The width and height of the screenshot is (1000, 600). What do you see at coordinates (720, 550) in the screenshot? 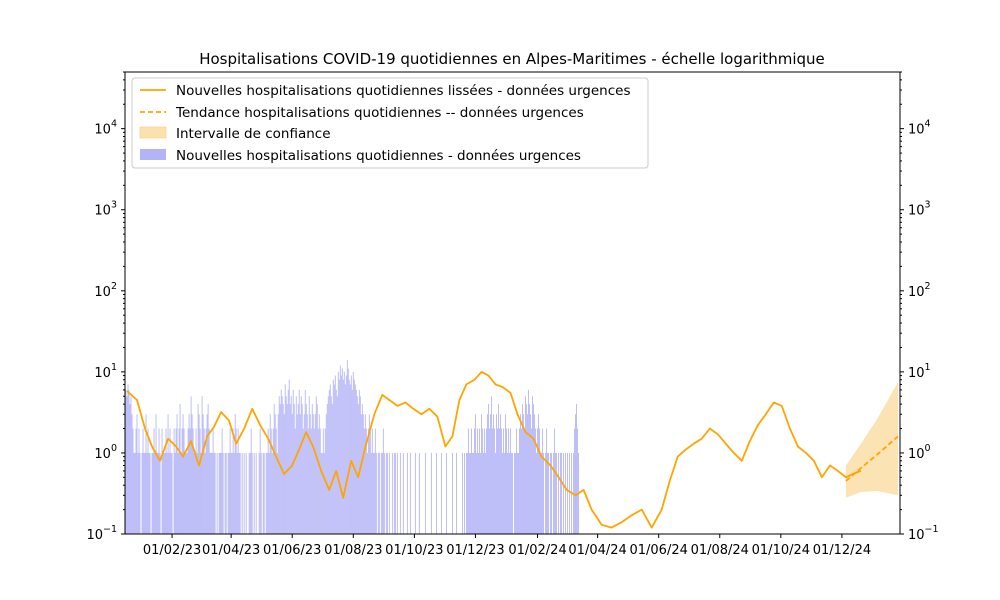
I see `x-tick-label: 01/08/24` at bounding box center [720, 550].